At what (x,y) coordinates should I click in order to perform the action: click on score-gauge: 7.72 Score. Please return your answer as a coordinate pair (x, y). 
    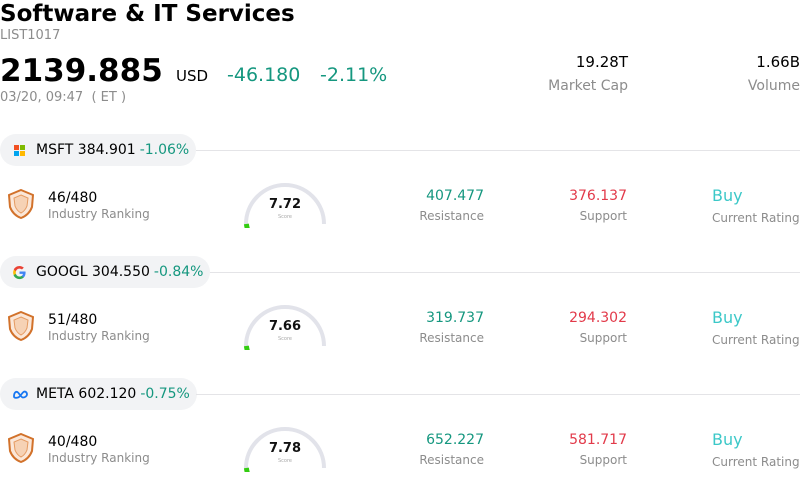
    Looking at the image, I should click on (284, 205).